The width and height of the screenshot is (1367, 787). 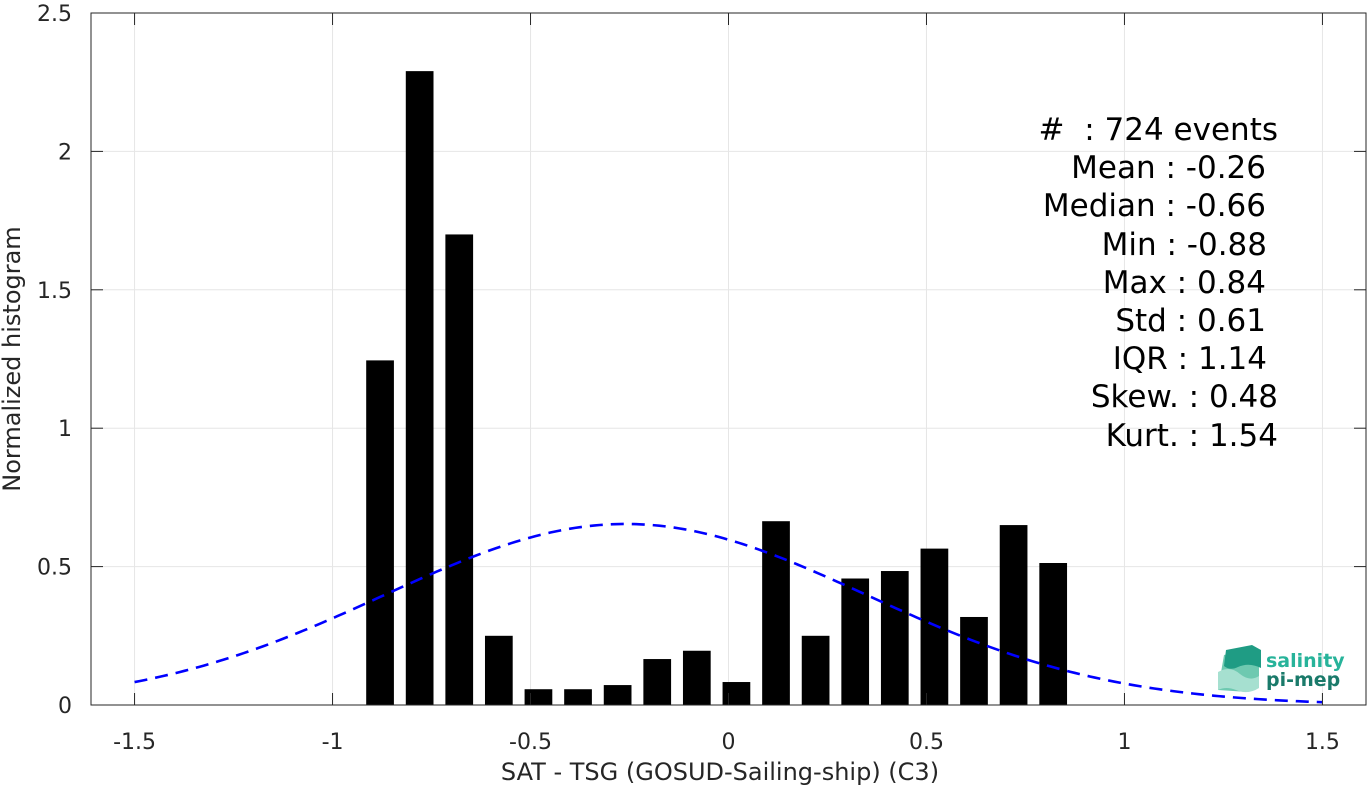 I want to click on x-tick-label: 1, so click(x=1124, y=742).